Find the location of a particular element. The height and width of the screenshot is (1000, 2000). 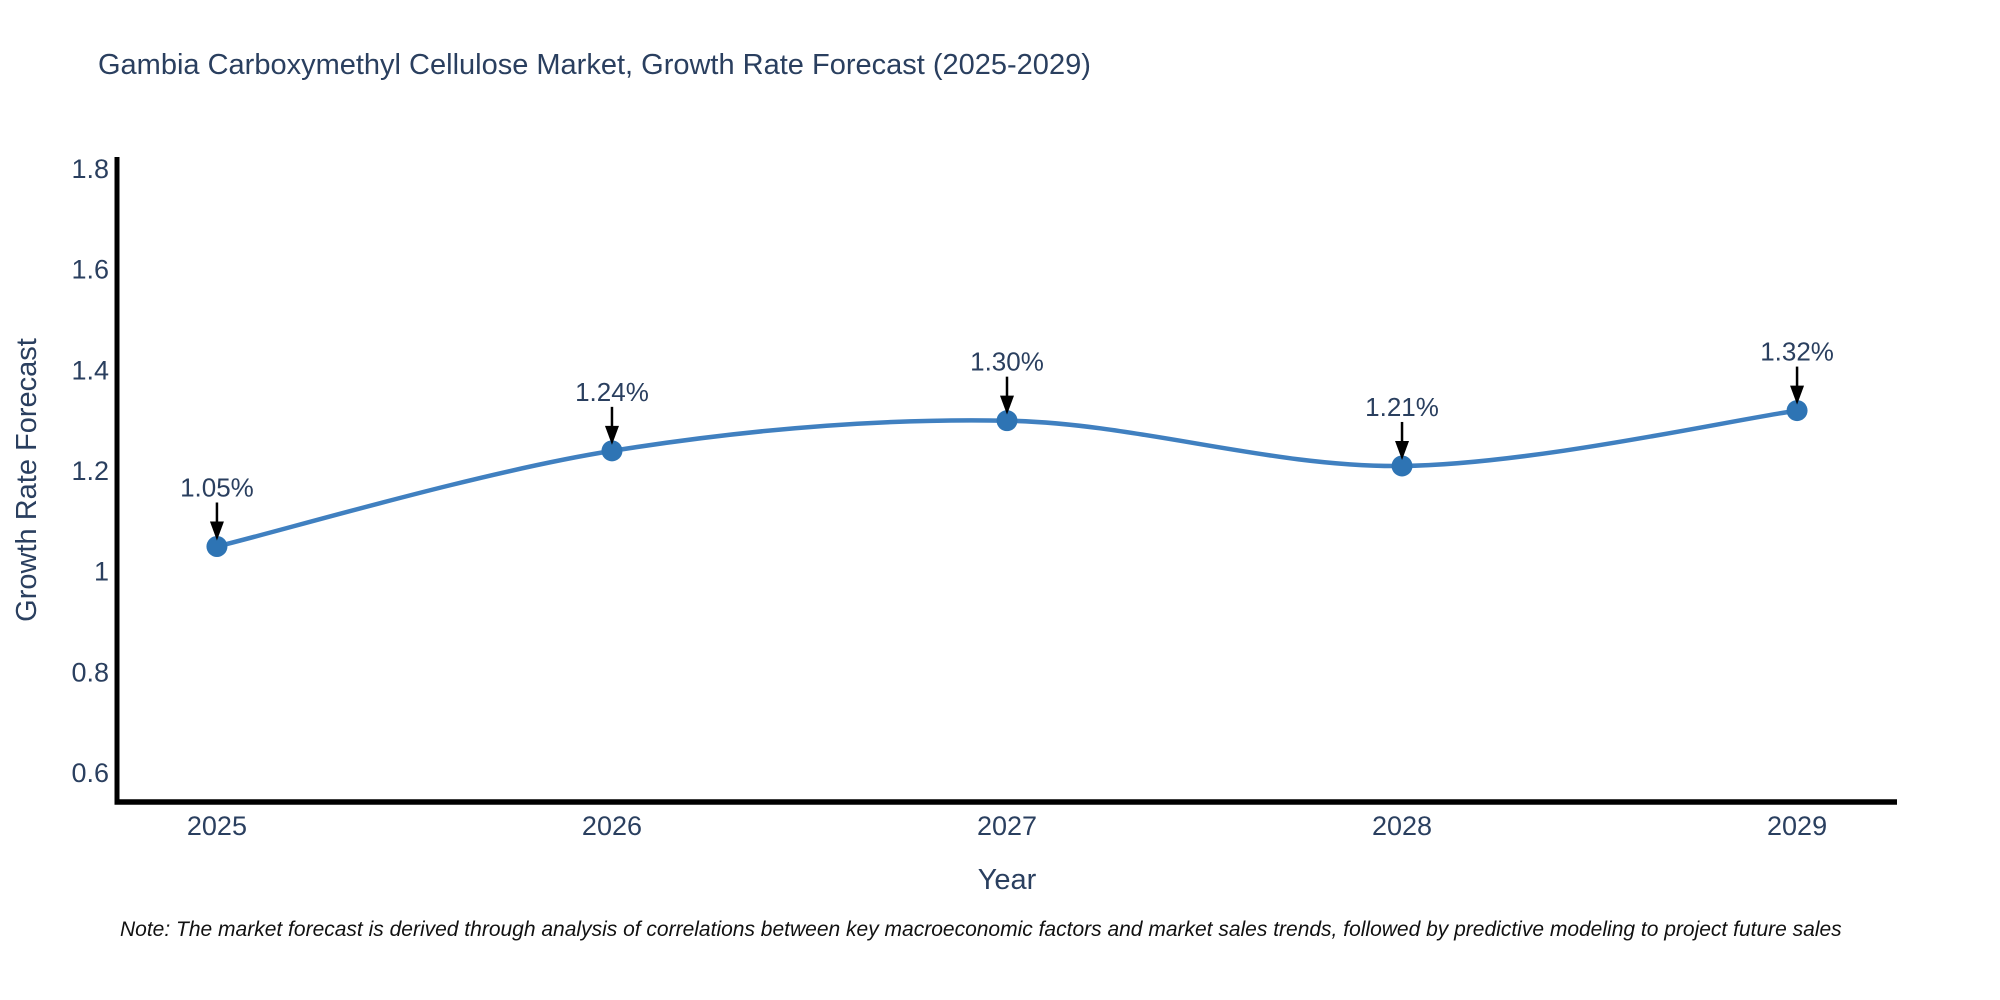

x-tick-label: 2026 is located at coordinates (612, 826).